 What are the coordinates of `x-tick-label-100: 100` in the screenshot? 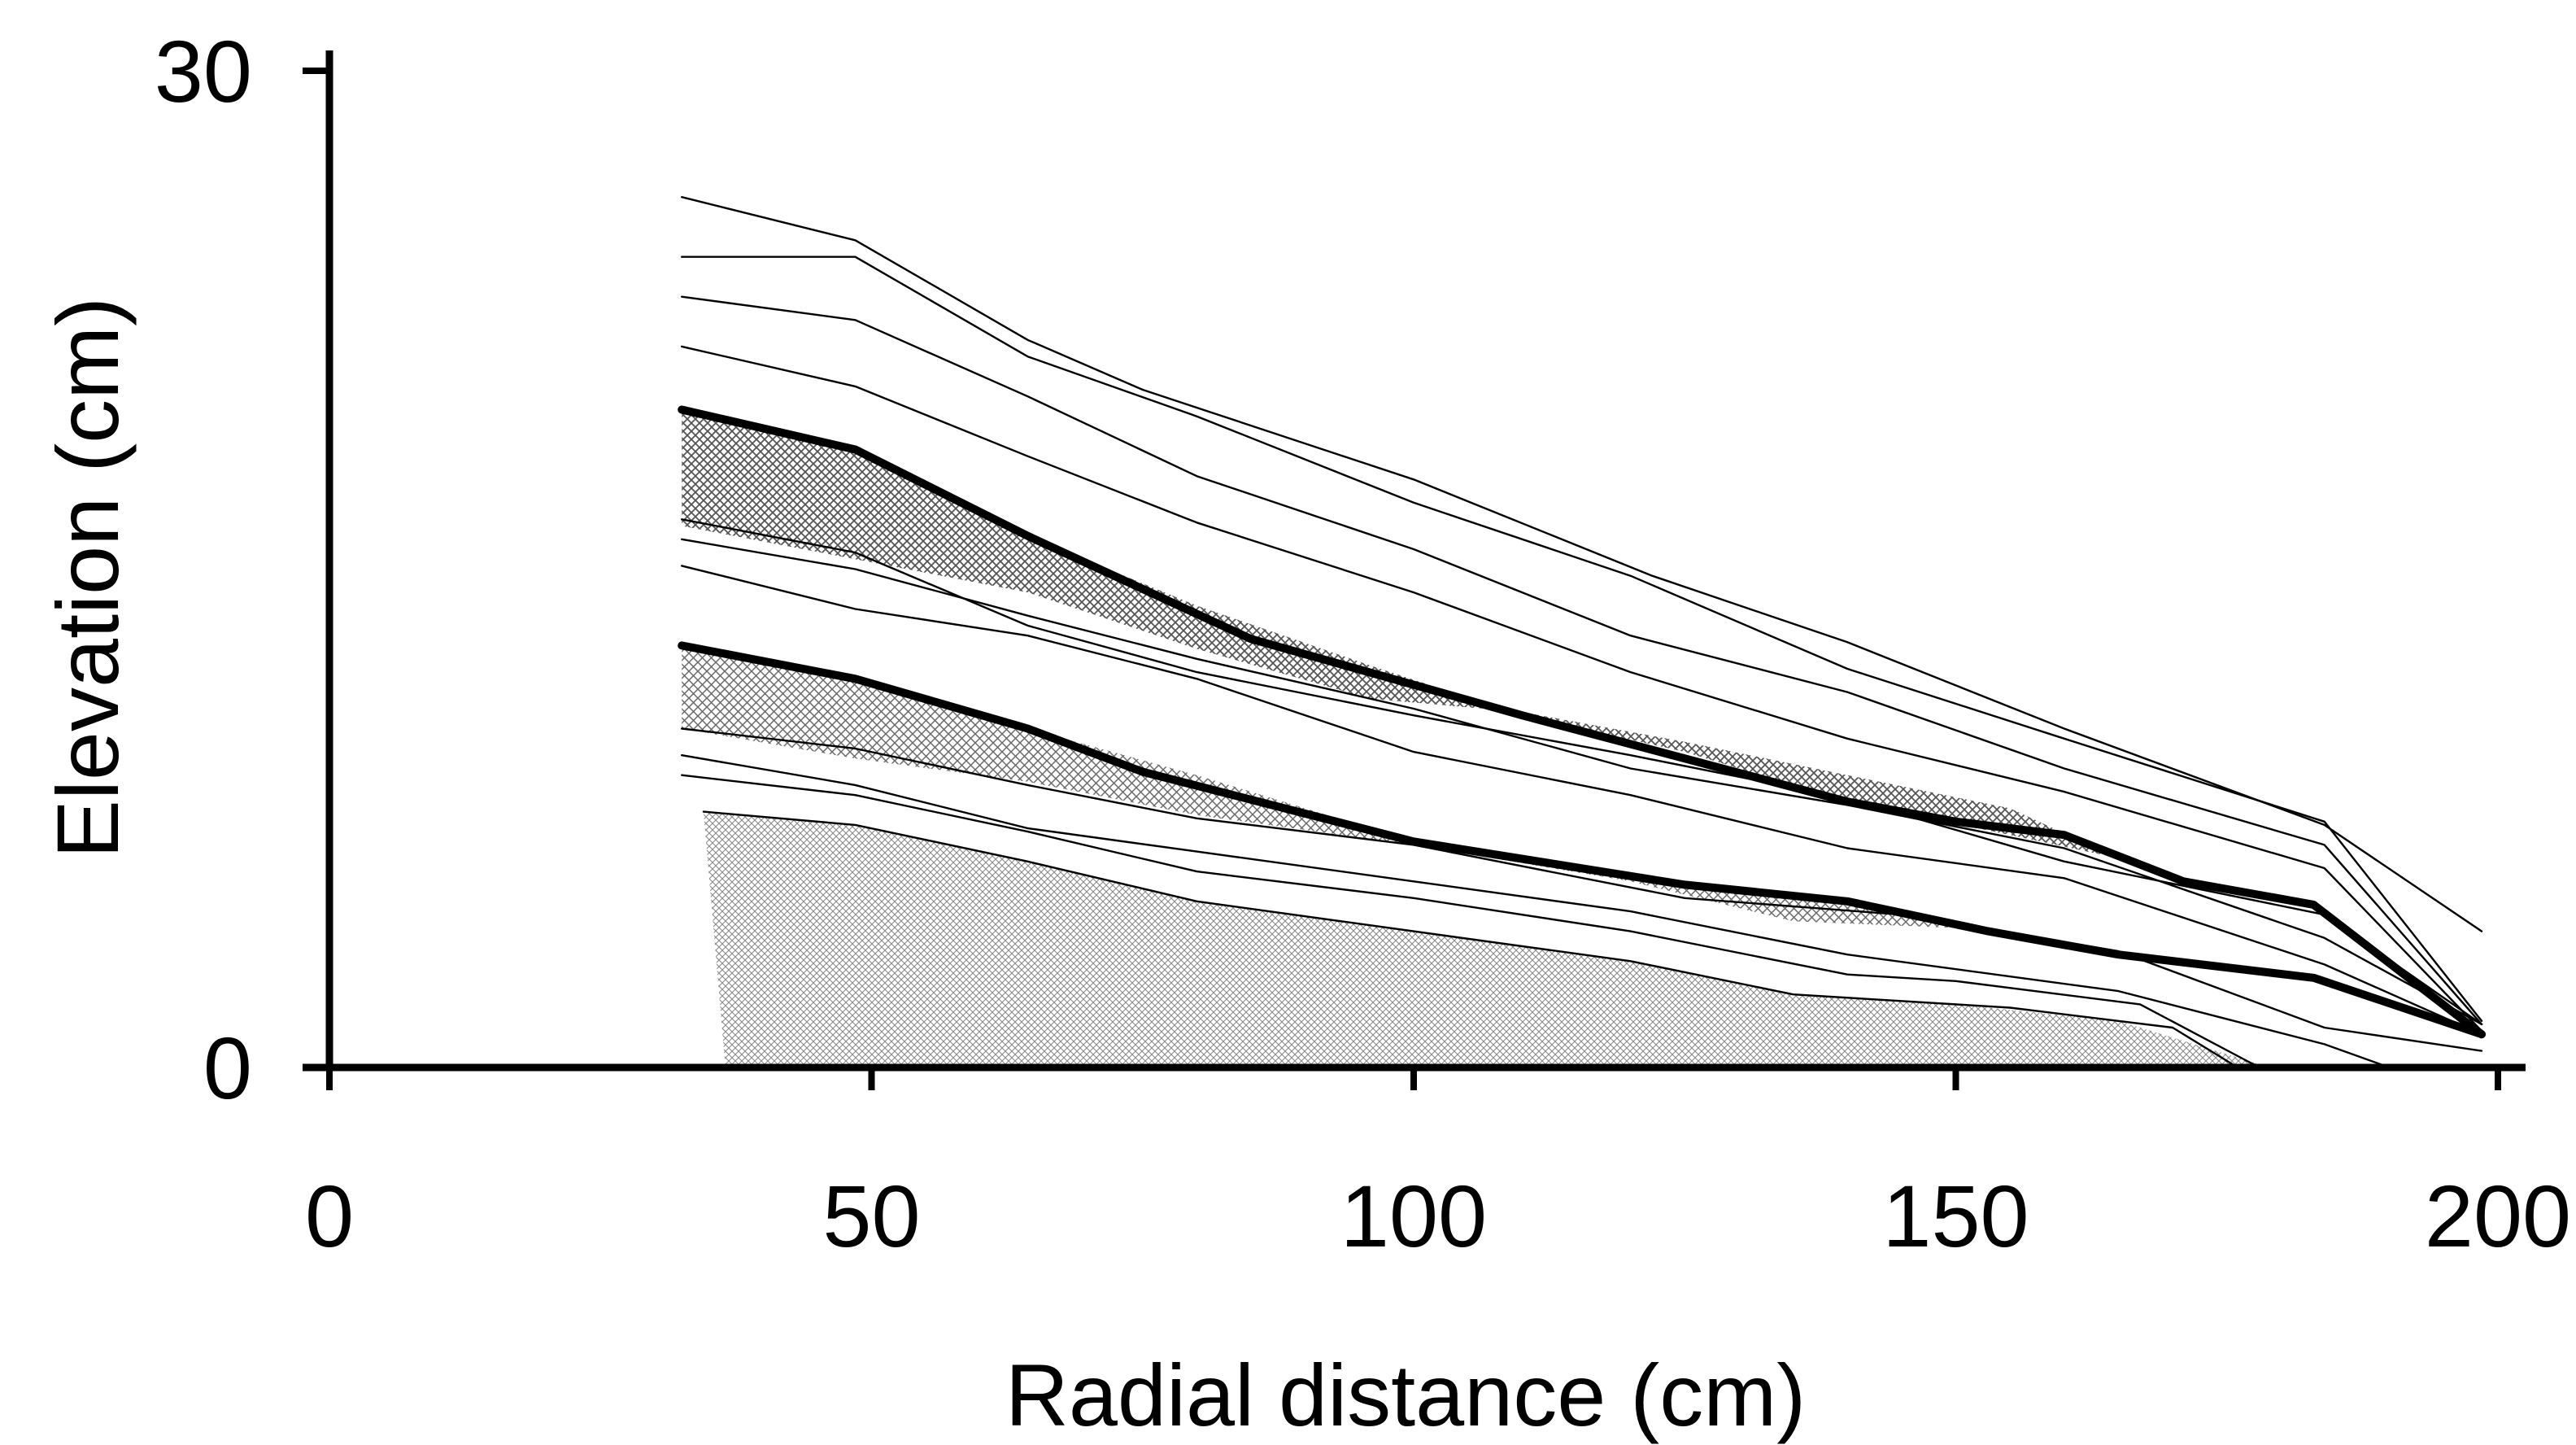 It's located at (1413, 1216).